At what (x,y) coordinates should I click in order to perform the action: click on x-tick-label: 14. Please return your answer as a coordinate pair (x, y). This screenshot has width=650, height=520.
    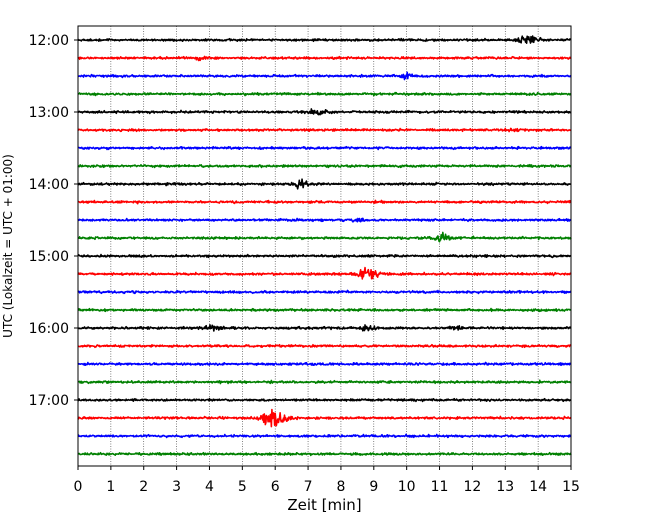
    Looking at the image, I should click on (538, 487).